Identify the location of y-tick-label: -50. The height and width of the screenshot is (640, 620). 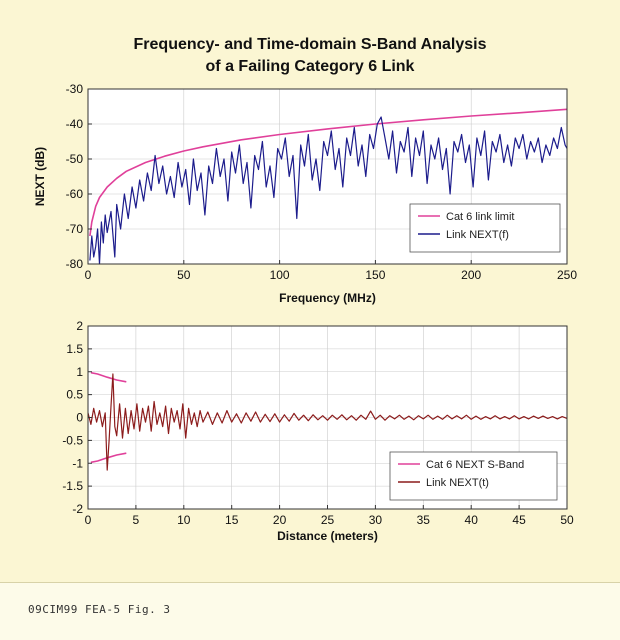
(75, 159).